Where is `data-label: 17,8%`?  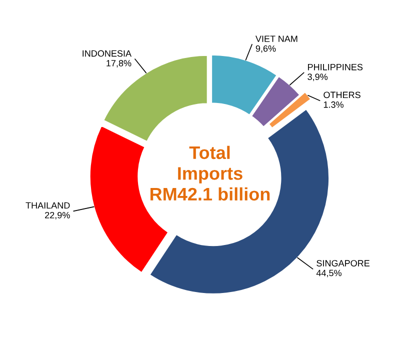 data-label: 17,8% is located at coordinates (119, 64).